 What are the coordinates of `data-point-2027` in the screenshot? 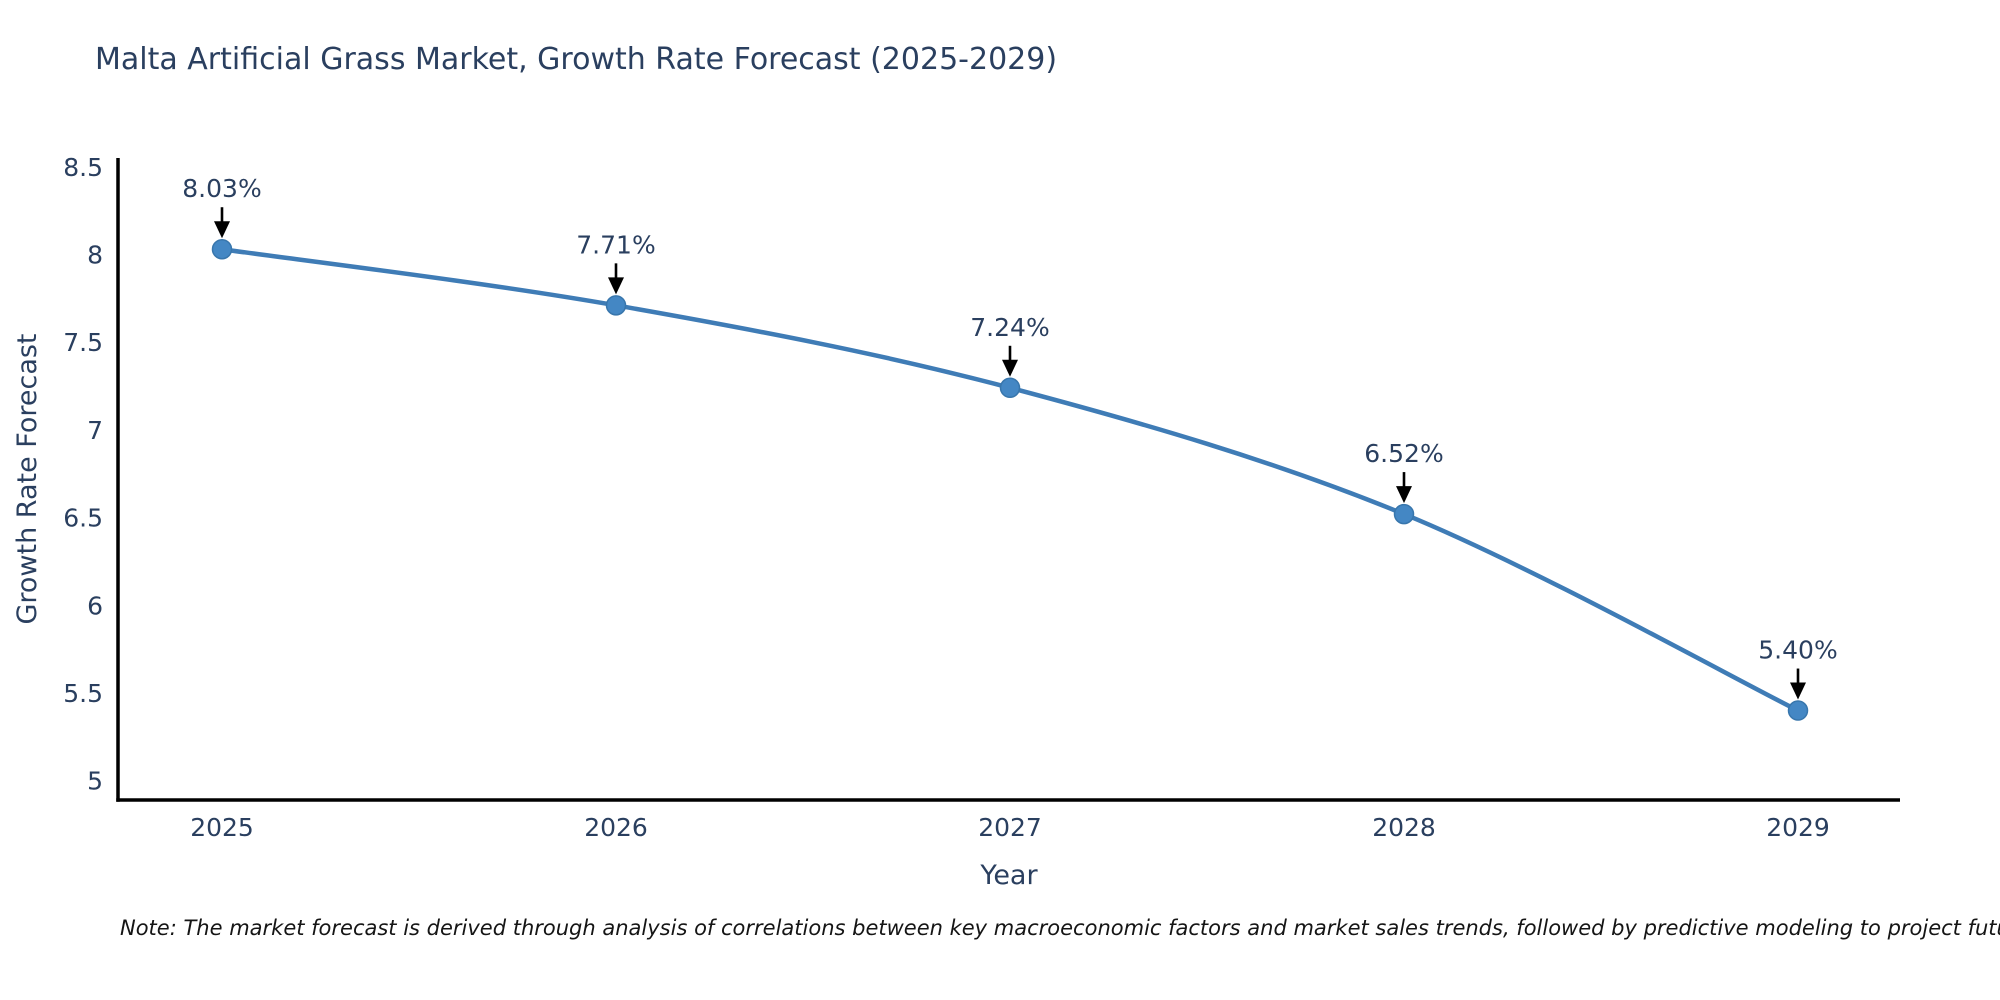 It's located at (1010, 388).